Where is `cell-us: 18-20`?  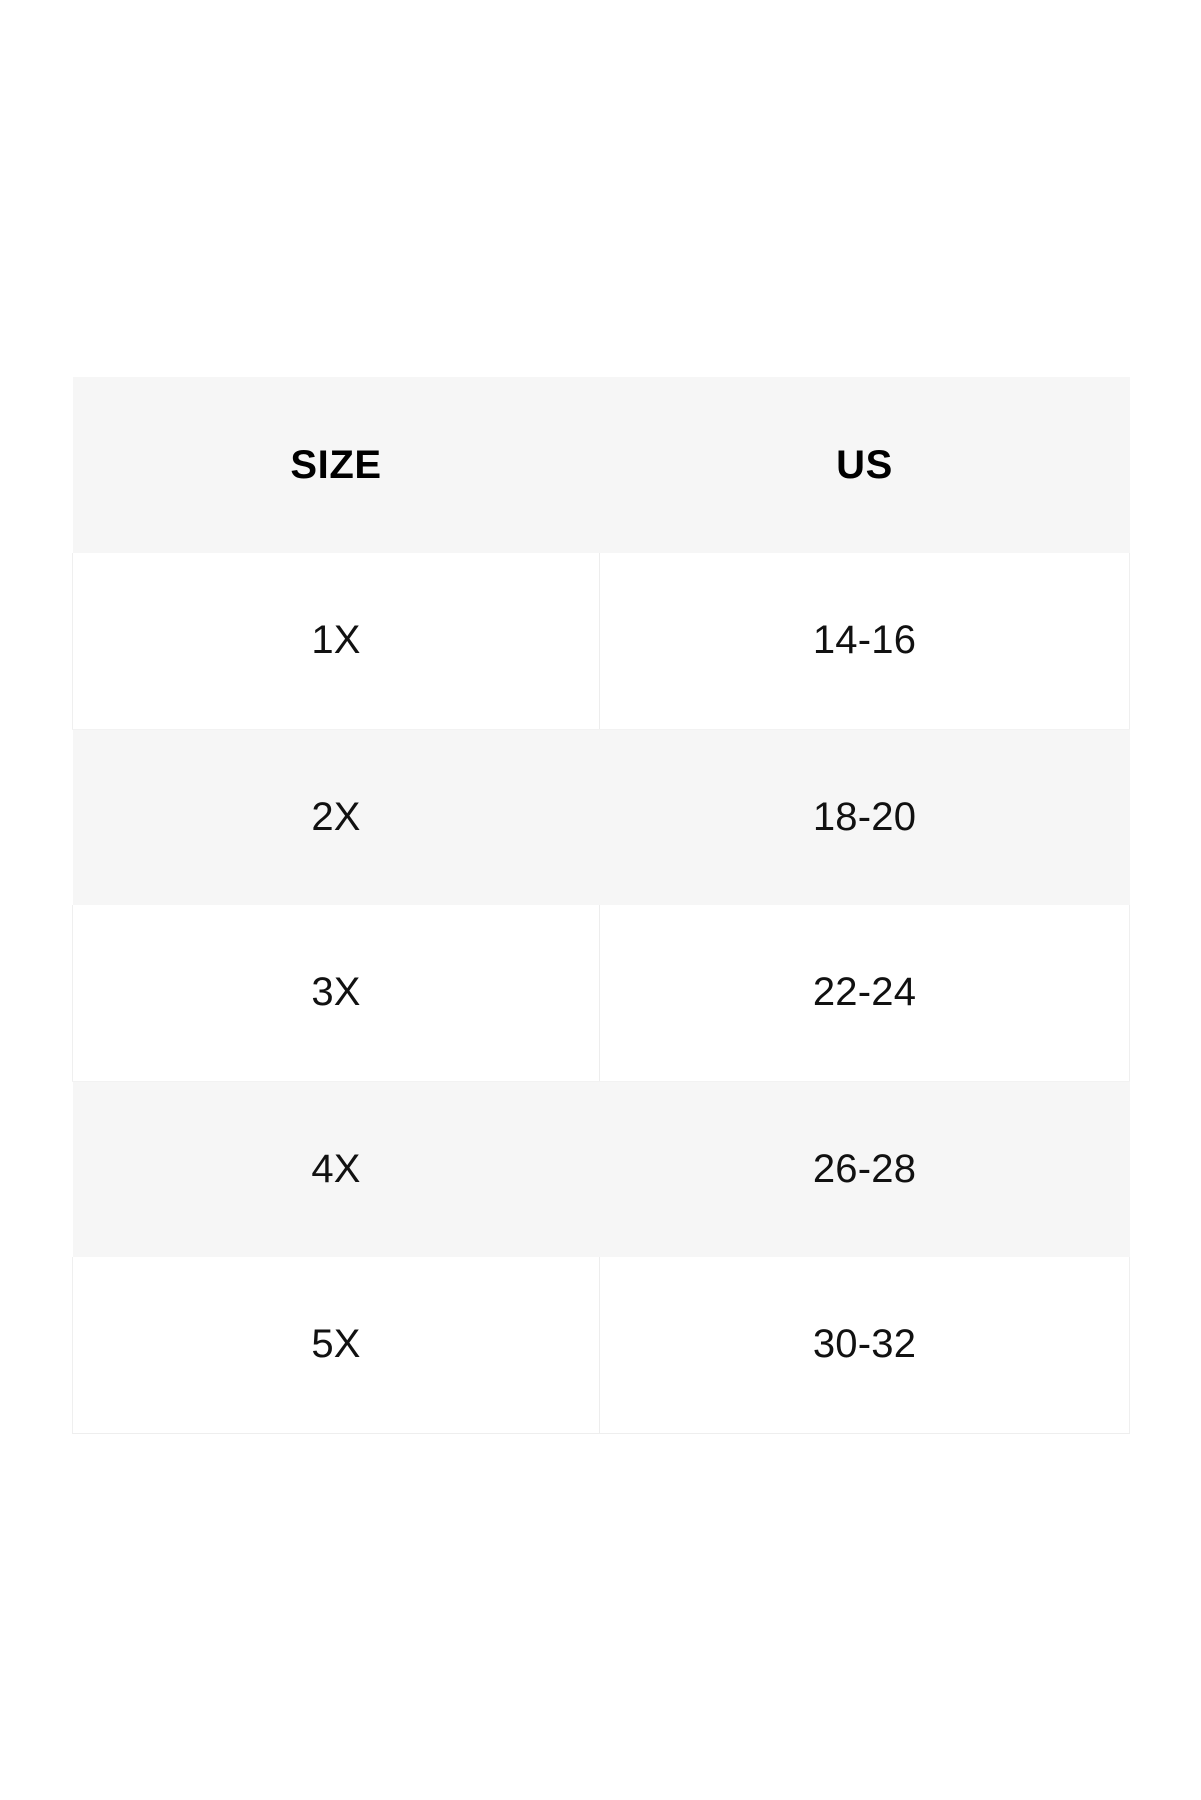 cell-us: 18-20 is located at coordinates (864, 817).